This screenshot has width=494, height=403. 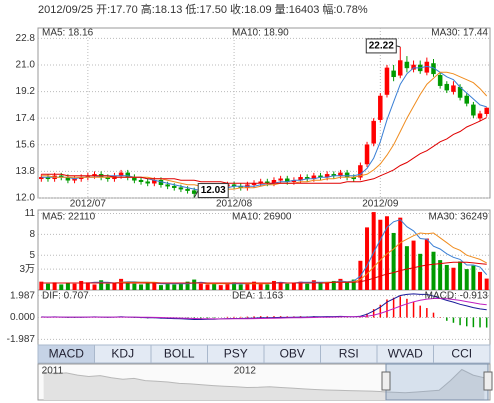 I want to click on tab-label: PSY, so click(x=236, y=354).